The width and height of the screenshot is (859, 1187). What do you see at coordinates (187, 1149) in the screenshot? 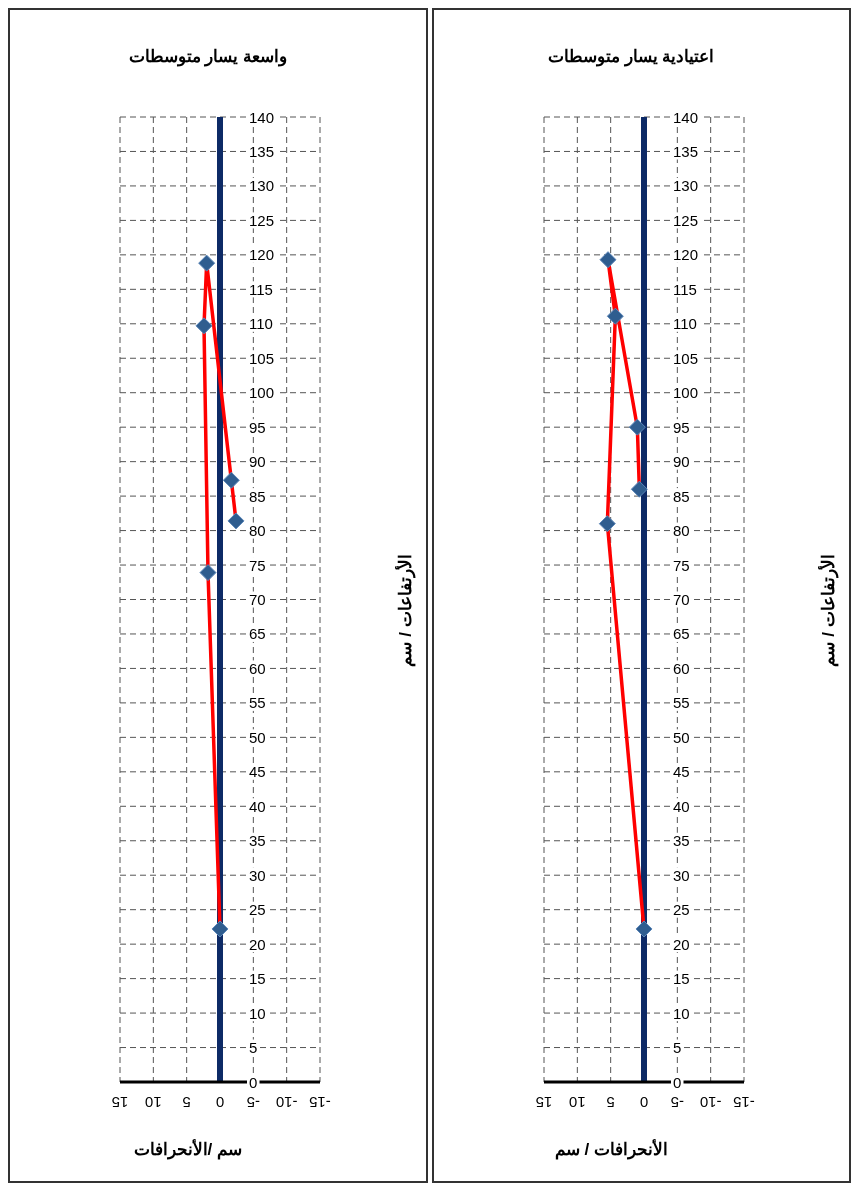
I see `x-axis-title: سم /الأنحرافات` at bounding box center [187, 1149].